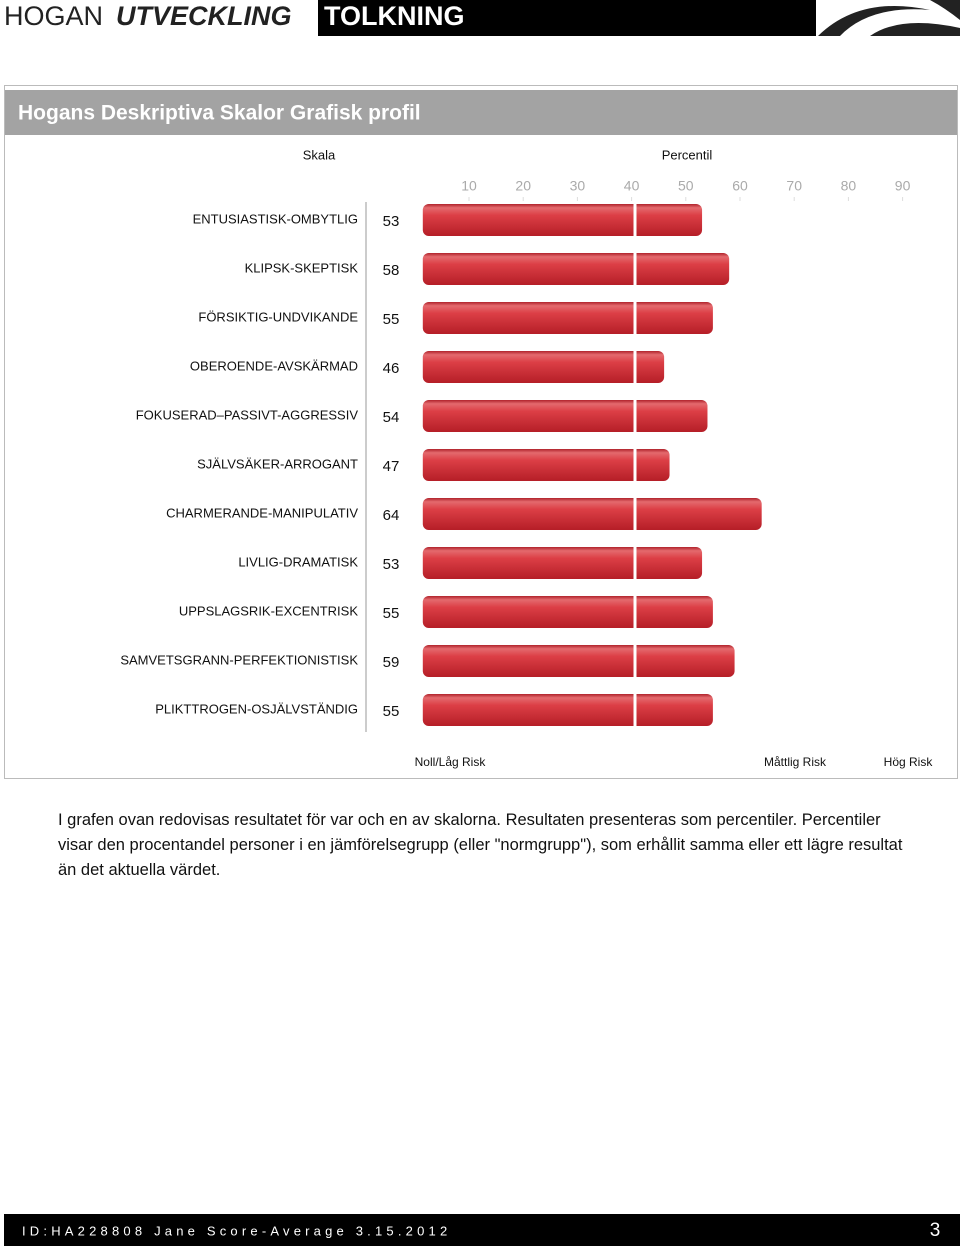 The image size is (960, 1246). Describe the element at coordinates (909, 762) in the screenshot. I see `zone-label: Hög Risk` at that location.